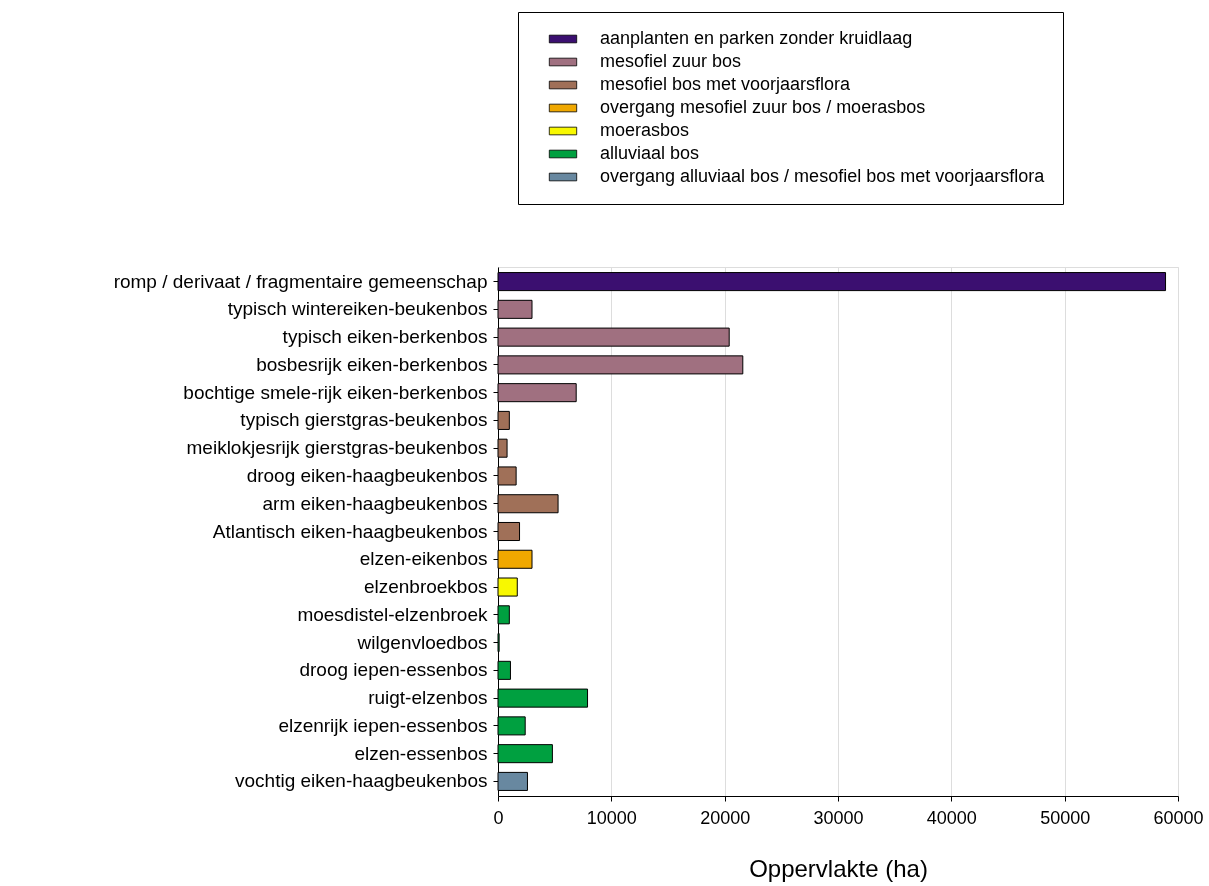 This screenshot has height=886, width=1209. I want to click on legend-label: overgang alluviaal bos / mesofiel bos met voorjaarsflora, so click(823, 176).